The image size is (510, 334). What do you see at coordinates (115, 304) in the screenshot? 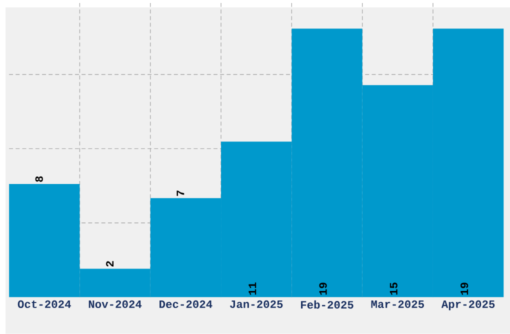
I see `x-tick-label: Nov-2024` at bounding box center [115, 304].